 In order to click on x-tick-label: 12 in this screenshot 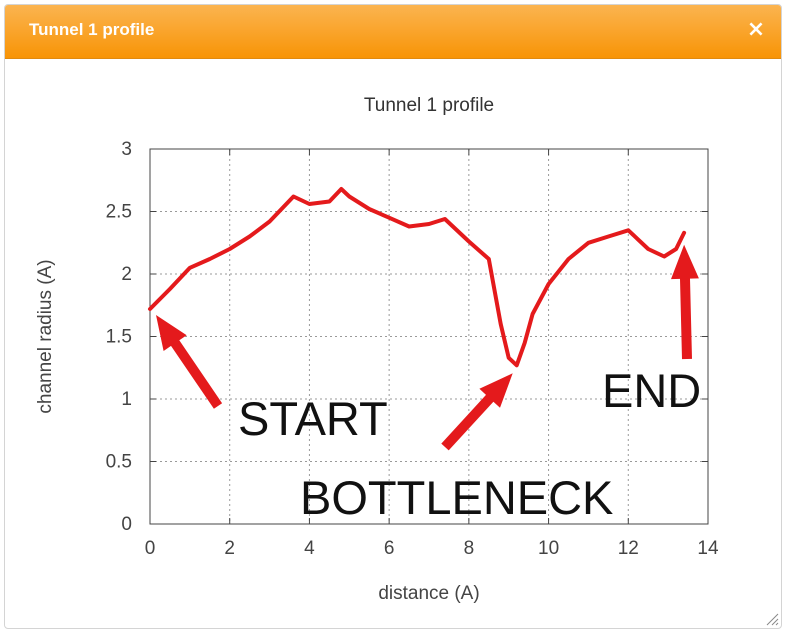, I will do `click(628, 548)`.